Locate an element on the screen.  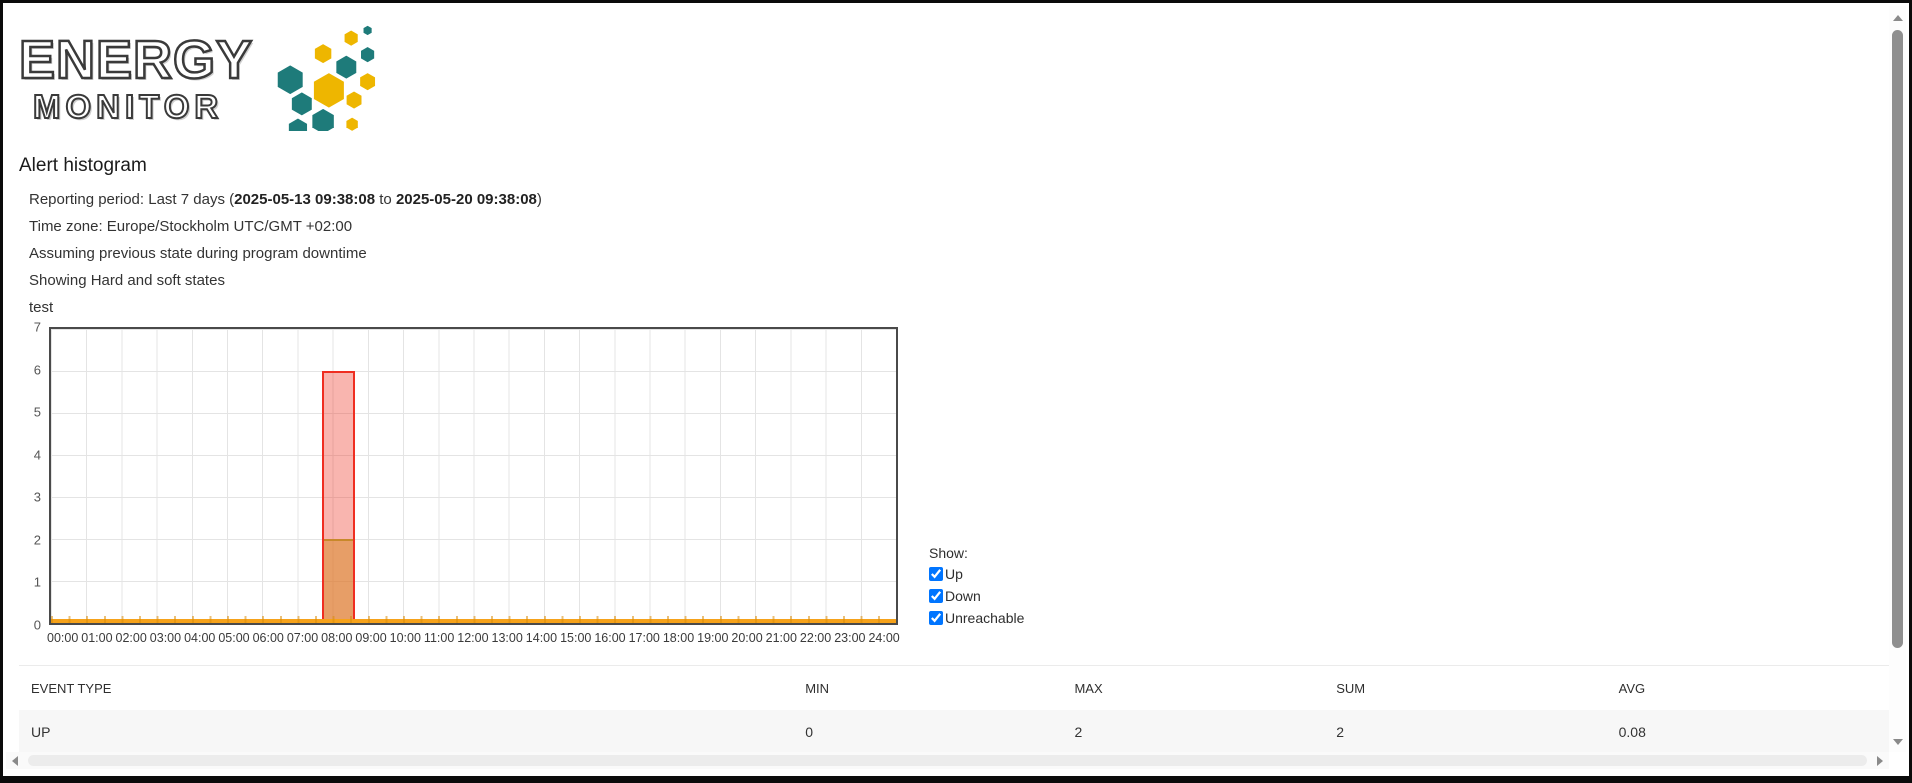
legend-label: Up is located at coordinates (954, 574).